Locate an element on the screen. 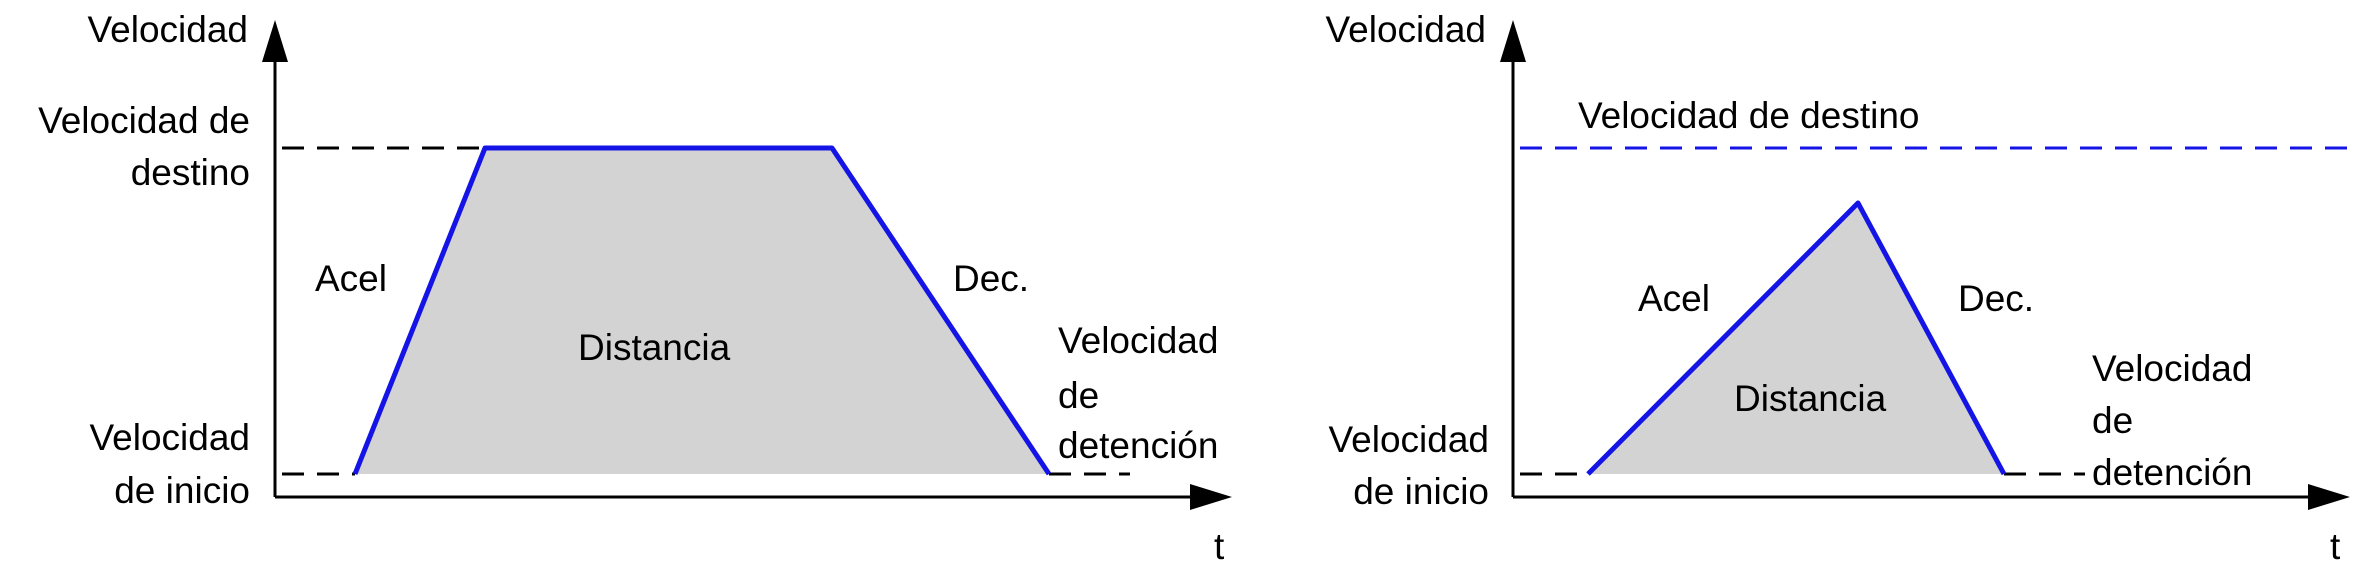 This screenshot has width=2353, height=577. right-start-speed-label-line1: Velocidad is located at coordinates (1409, 439).